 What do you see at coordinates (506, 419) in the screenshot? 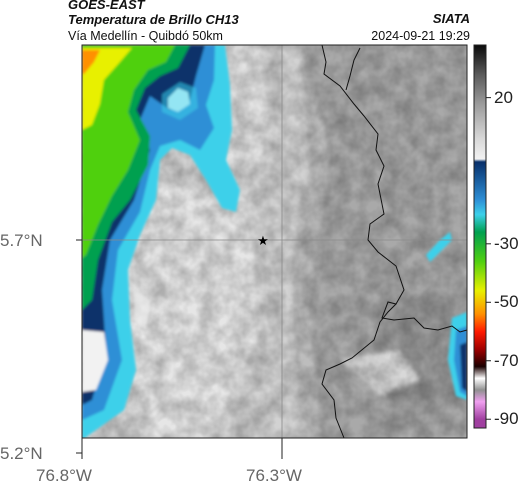
I see `colorbar-tick-label: -90` at bounding box center [506, 419].